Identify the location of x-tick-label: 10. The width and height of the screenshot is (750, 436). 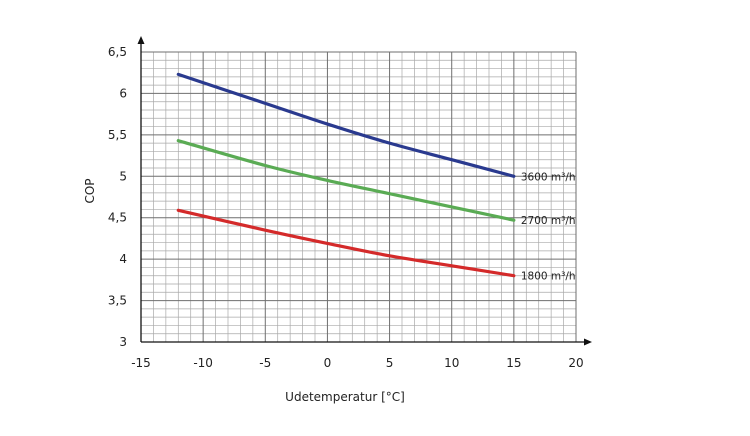
(451, 363).